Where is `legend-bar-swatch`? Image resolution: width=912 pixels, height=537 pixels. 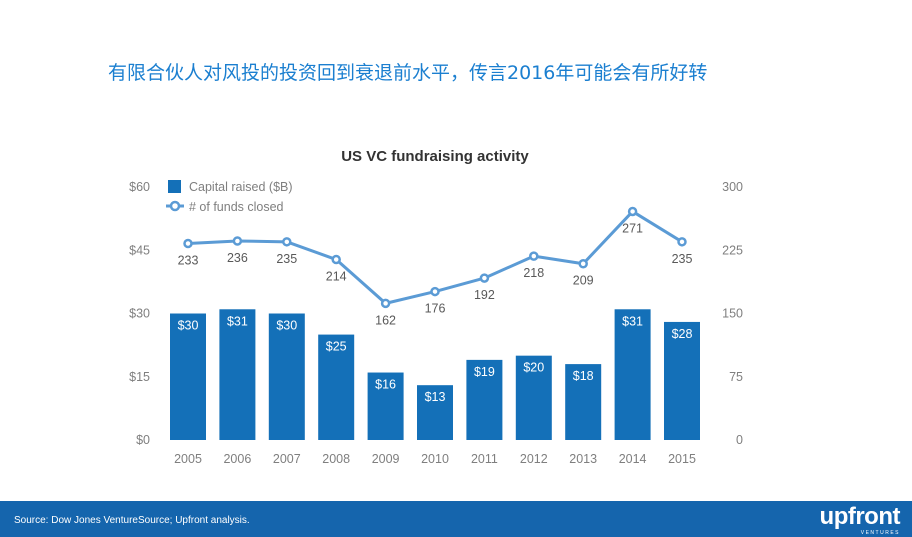 legend-bar-swatch is located at coordinates (174, 186).